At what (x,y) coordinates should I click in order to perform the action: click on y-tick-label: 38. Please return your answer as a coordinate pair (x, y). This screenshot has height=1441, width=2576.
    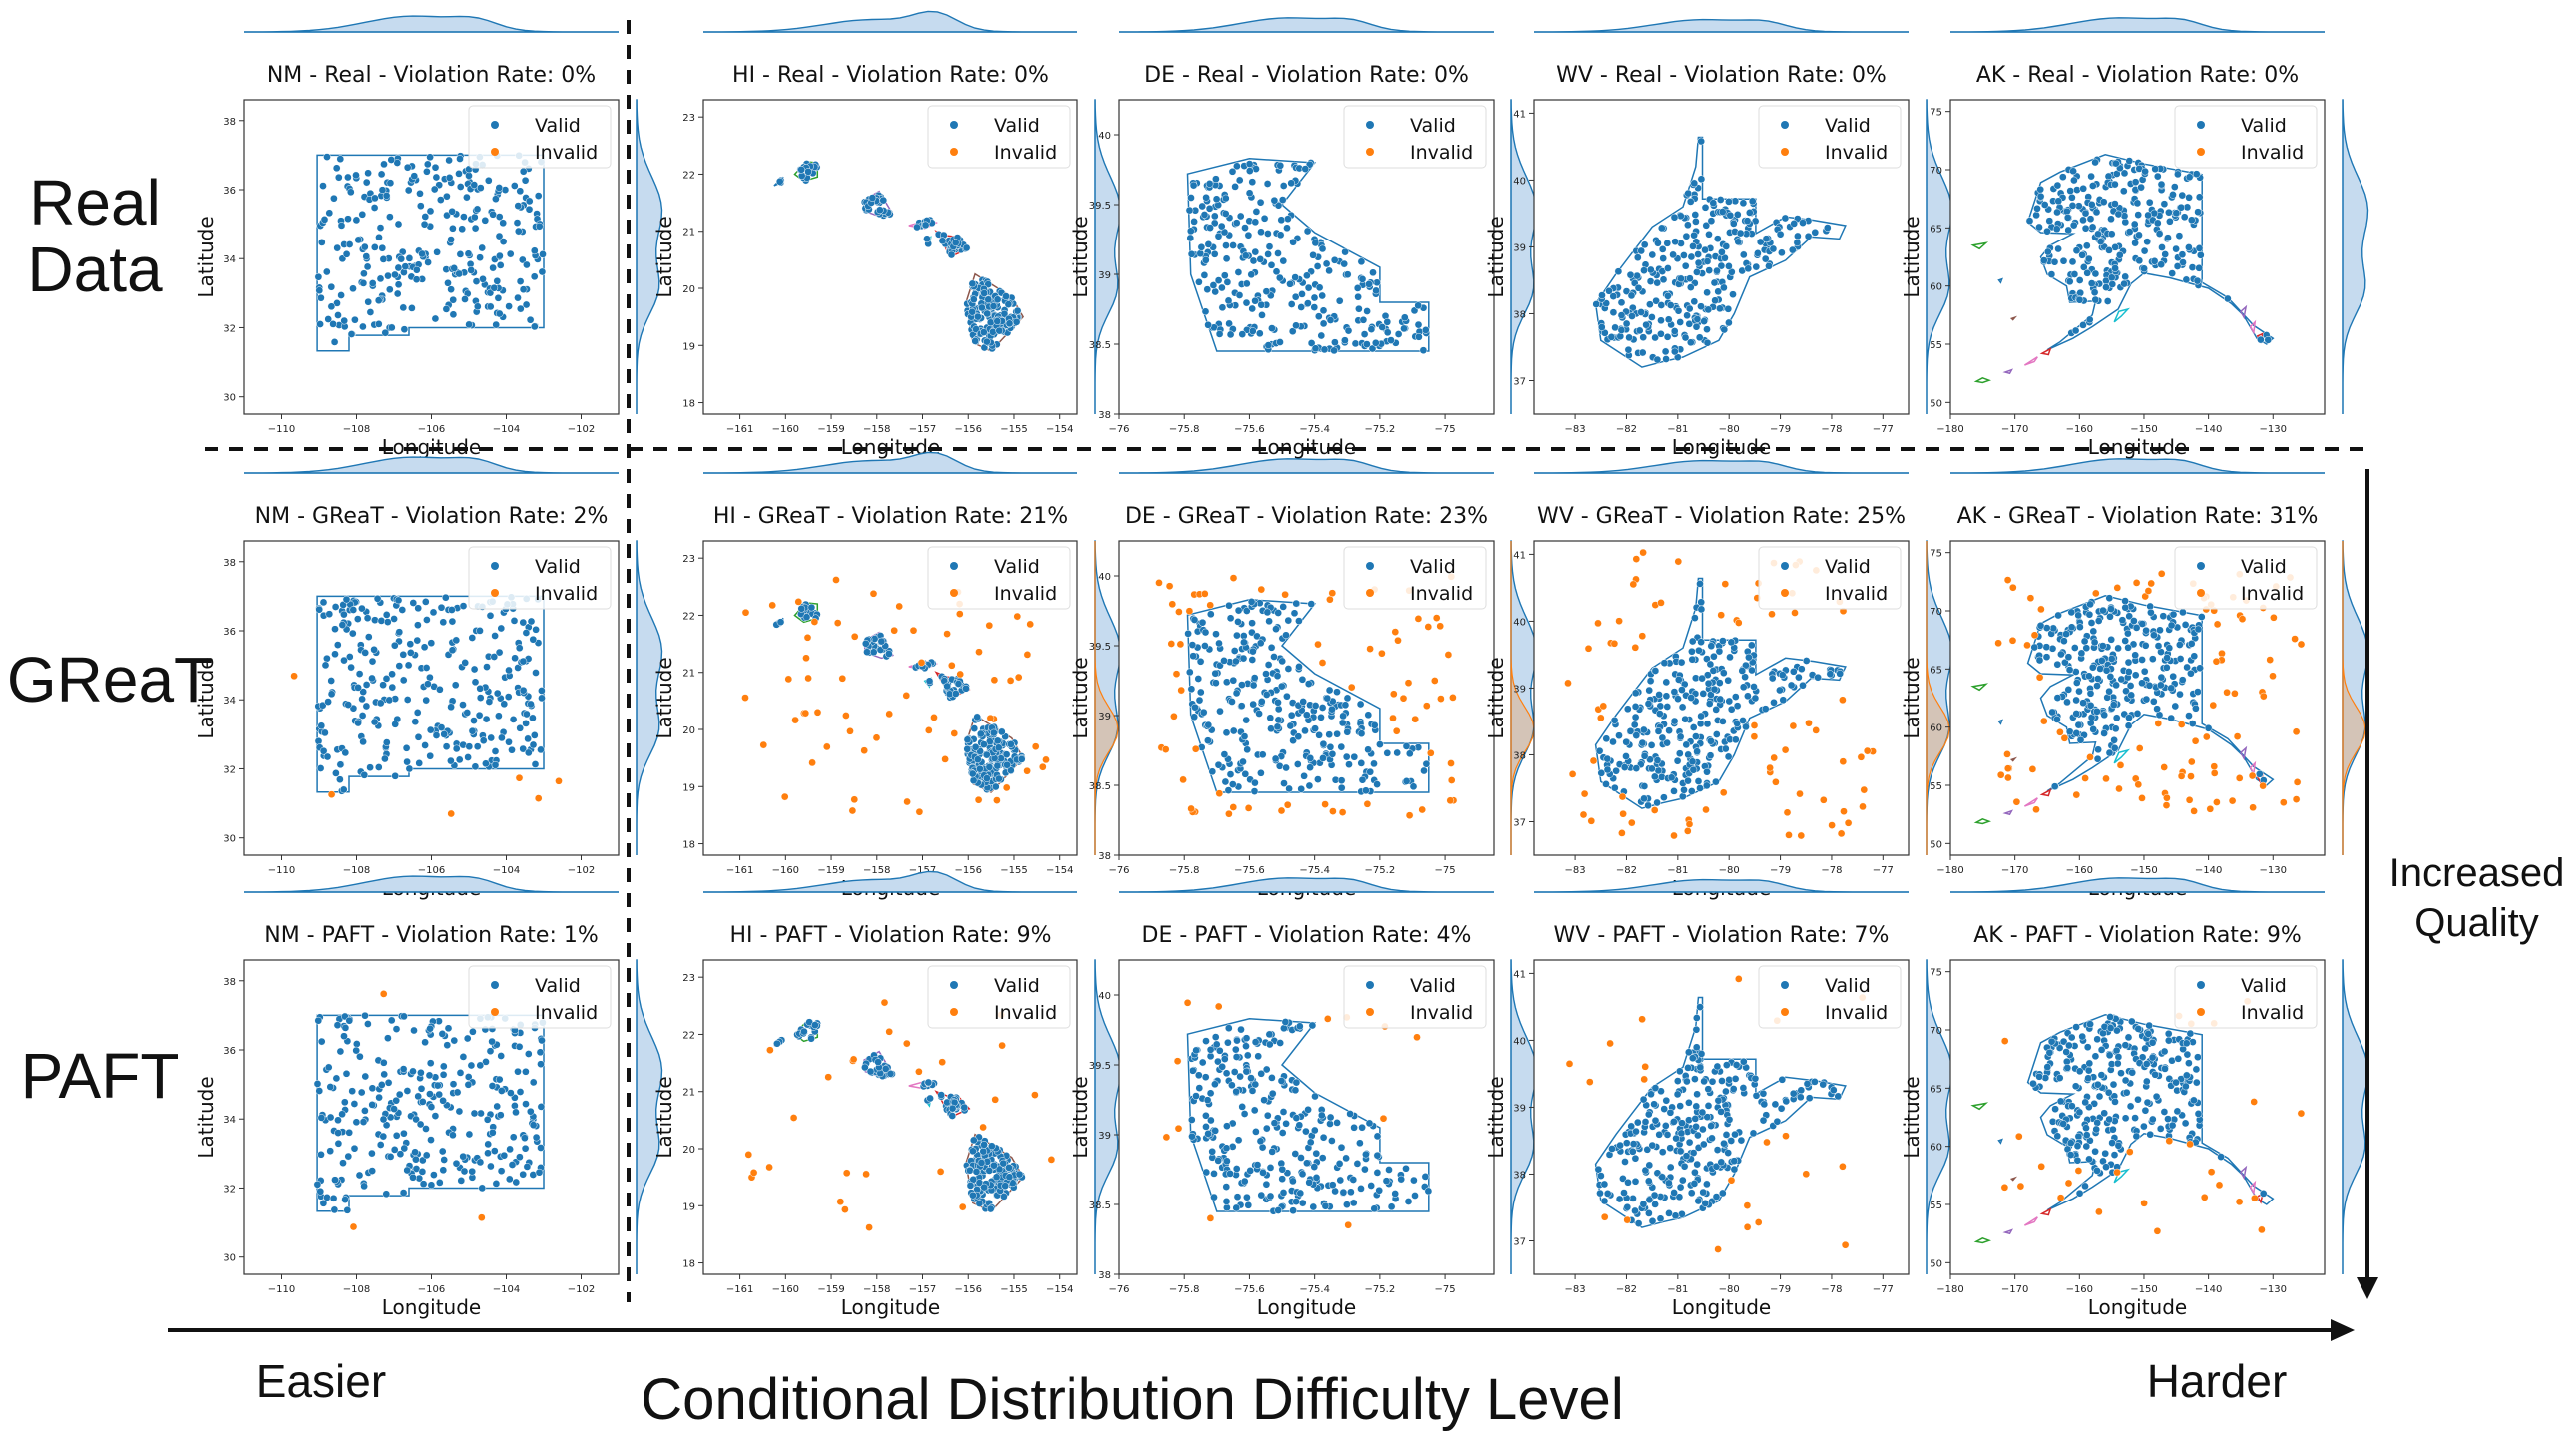
    Looking at the image, I should click on (1104, 1275).